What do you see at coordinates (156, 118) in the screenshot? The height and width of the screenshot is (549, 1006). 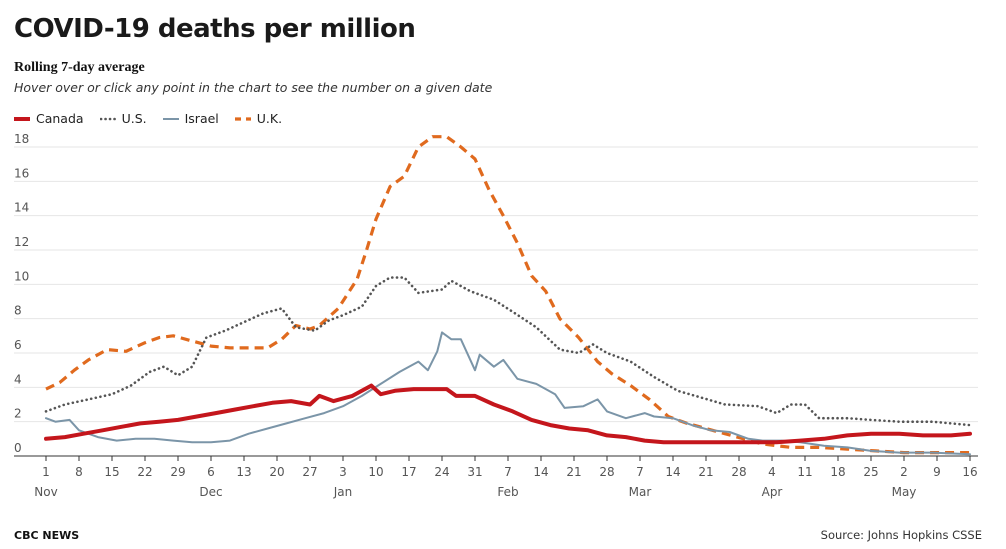 I see `chart-legend: Canada U.S. Israel U.K.` at bounding box center [156, 118].